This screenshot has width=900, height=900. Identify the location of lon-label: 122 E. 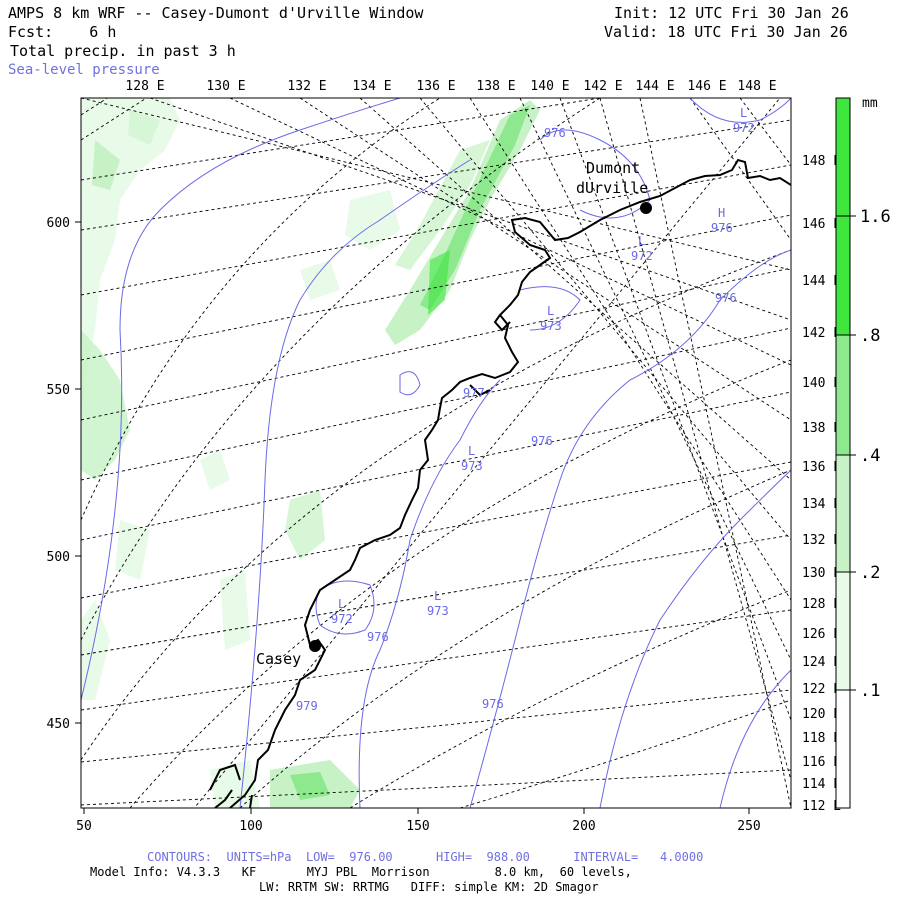
(821, 689).